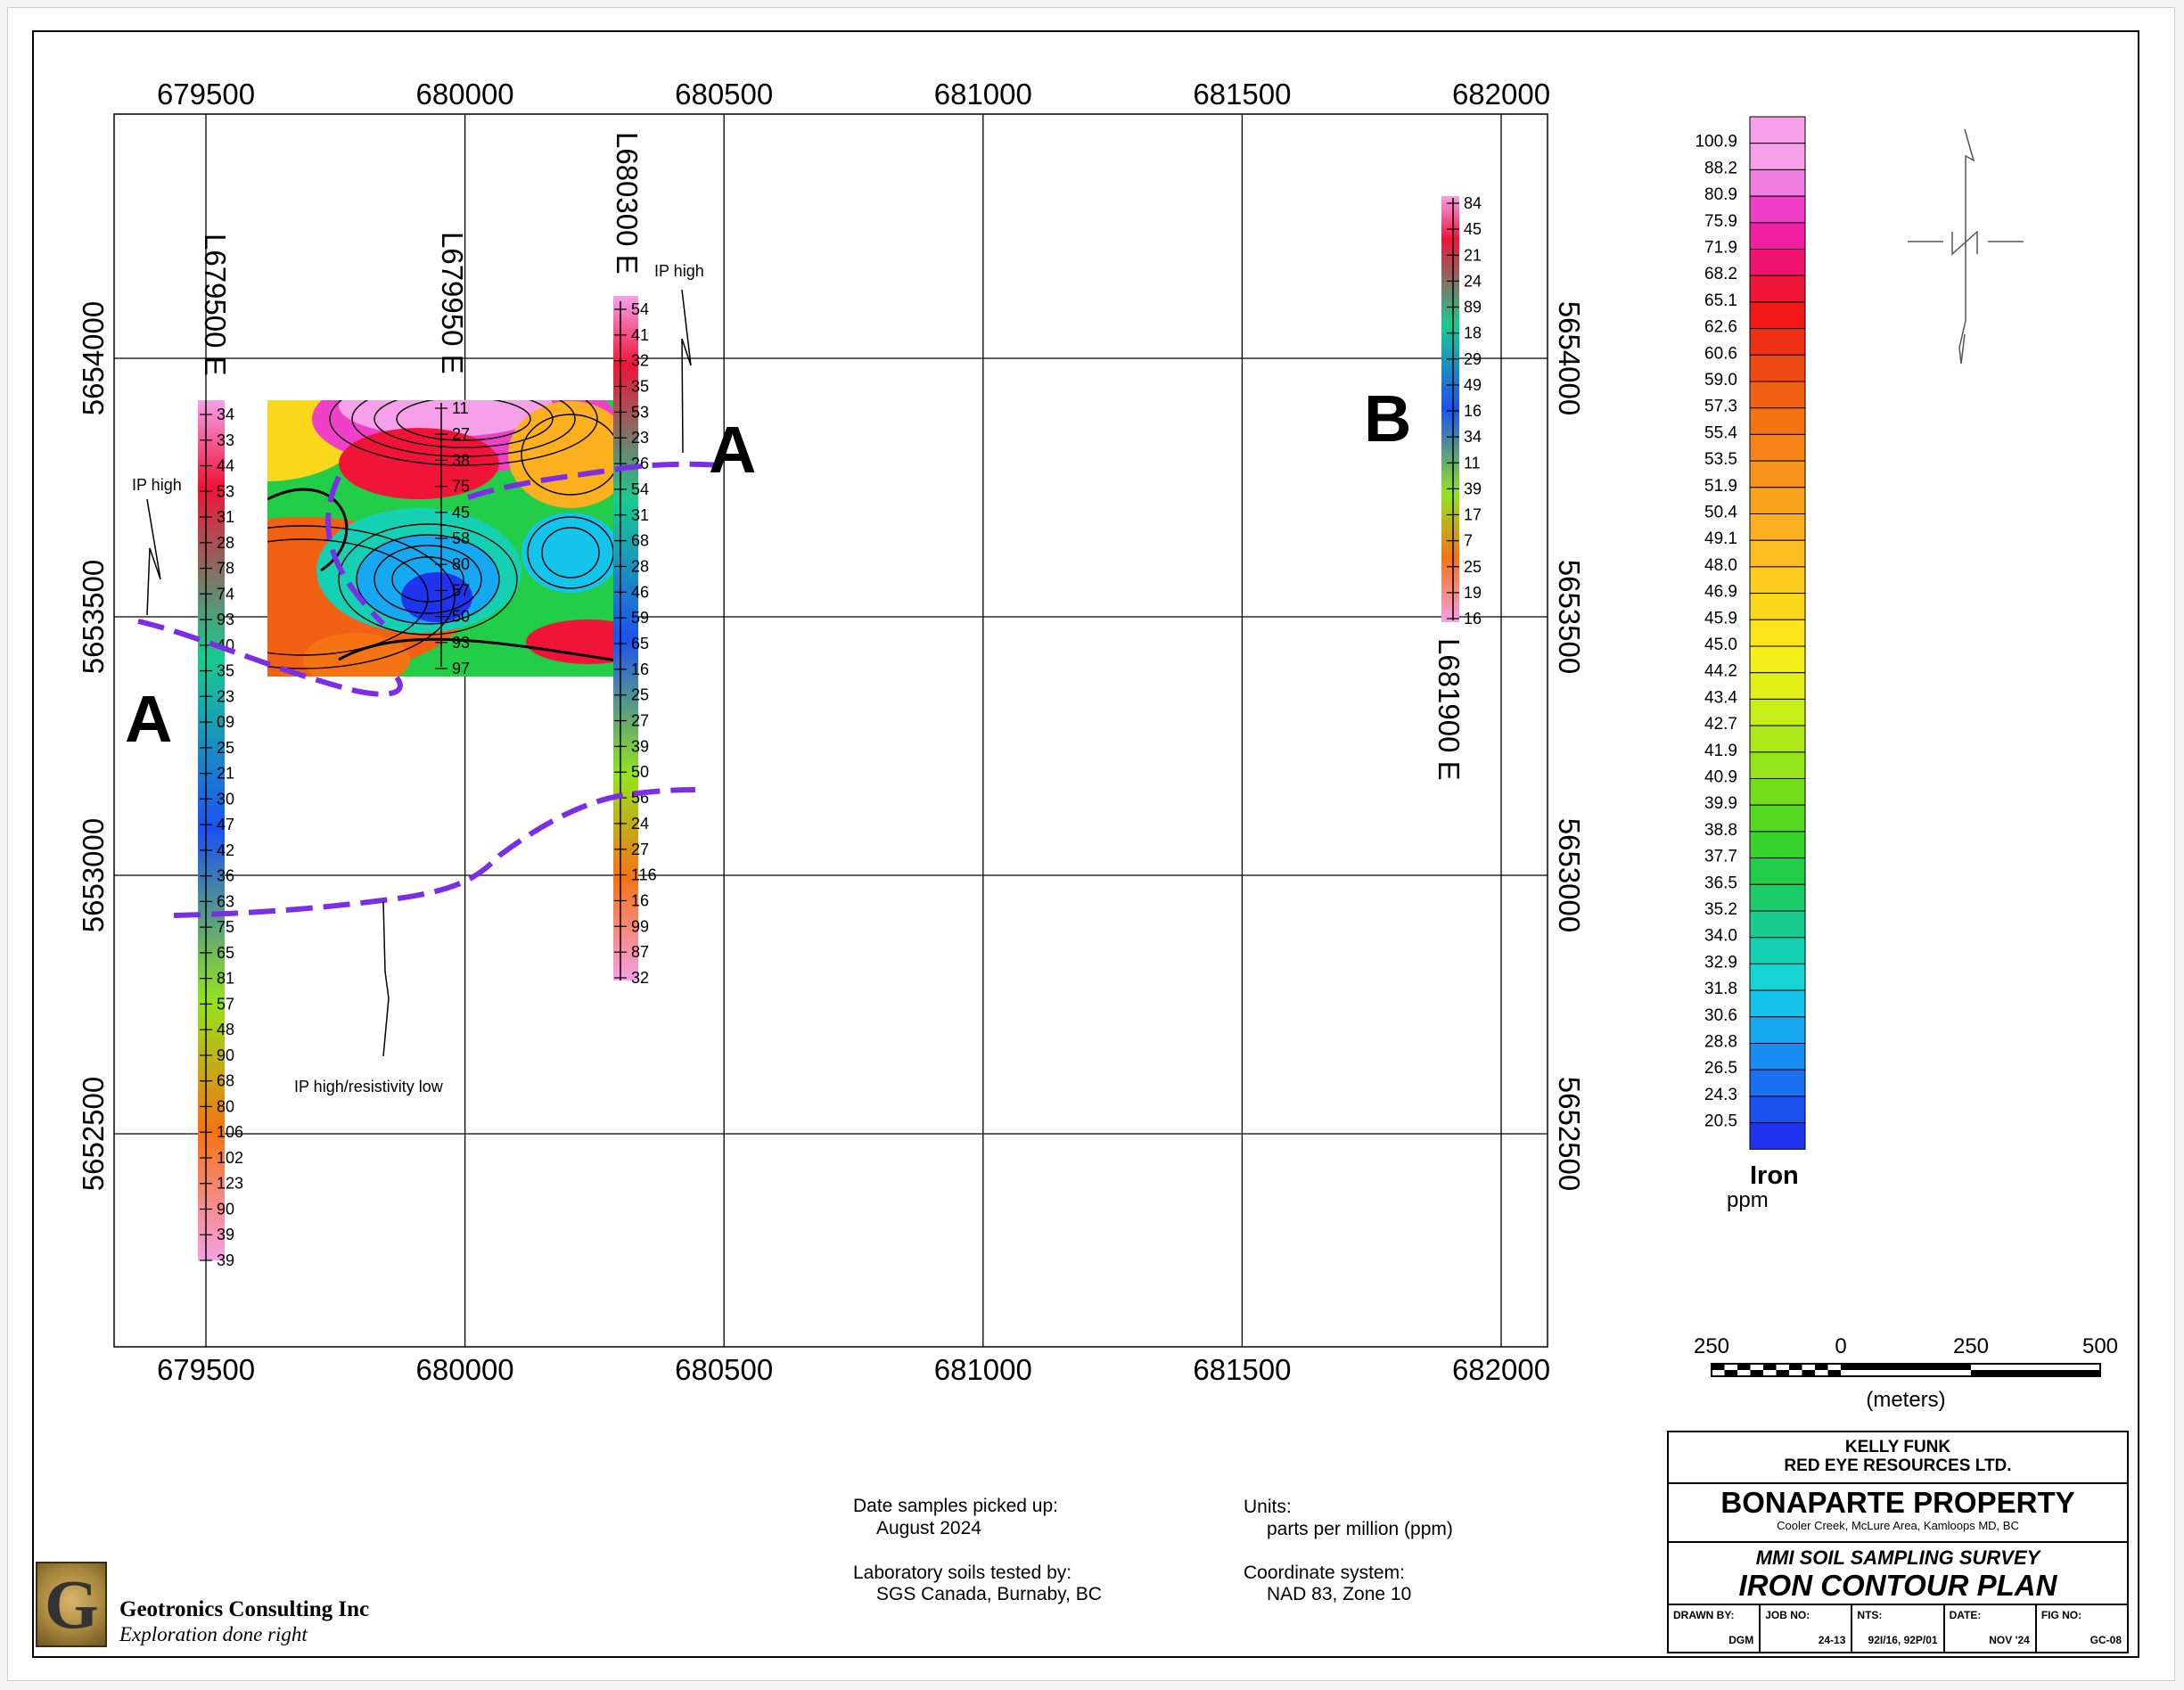  Describe the element at coordinates (1870, 1615) in the screenshot. I see `nts-label: NTS:` at that location.